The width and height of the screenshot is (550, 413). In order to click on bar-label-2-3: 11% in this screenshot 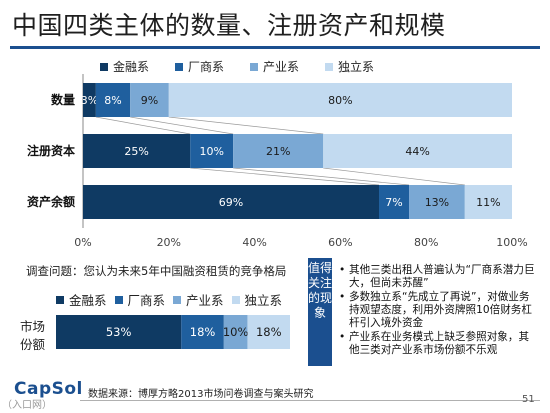, I will do `click(488, 202)`.